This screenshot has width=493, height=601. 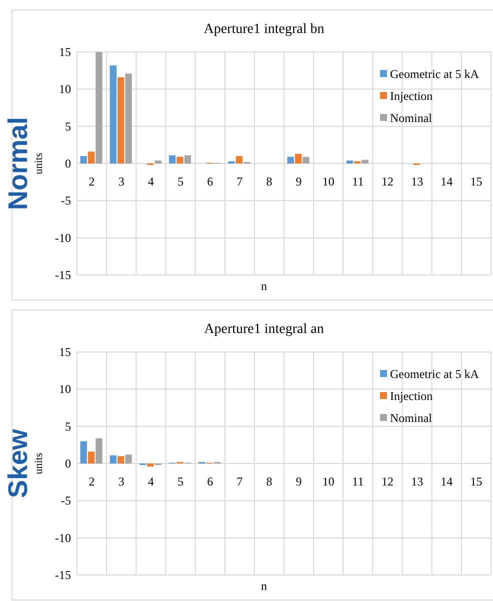 What do you see at coordinates (18, 163) in the screenshot?
I see `text: Normal` at bounding box center [18, 163].